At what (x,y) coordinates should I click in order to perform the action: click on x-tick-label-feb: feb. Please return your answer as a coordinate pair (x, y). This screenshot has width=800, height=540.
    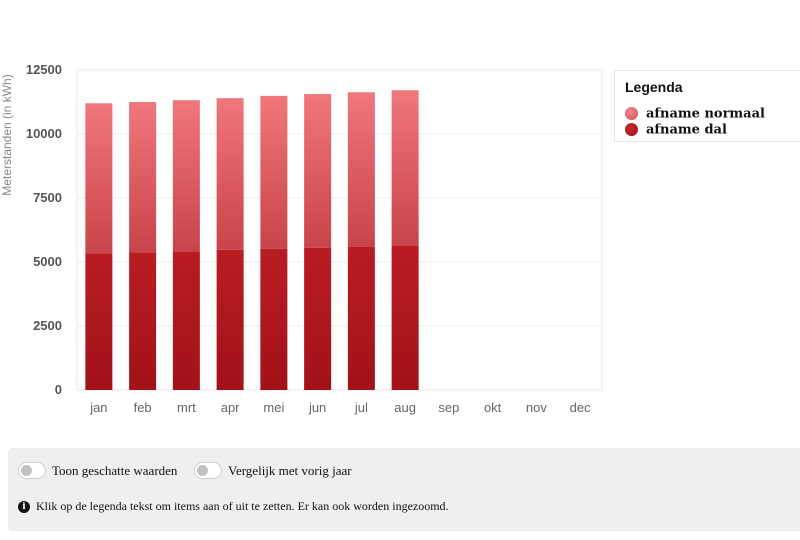
    Looking at the image, I should click on (143, 407).